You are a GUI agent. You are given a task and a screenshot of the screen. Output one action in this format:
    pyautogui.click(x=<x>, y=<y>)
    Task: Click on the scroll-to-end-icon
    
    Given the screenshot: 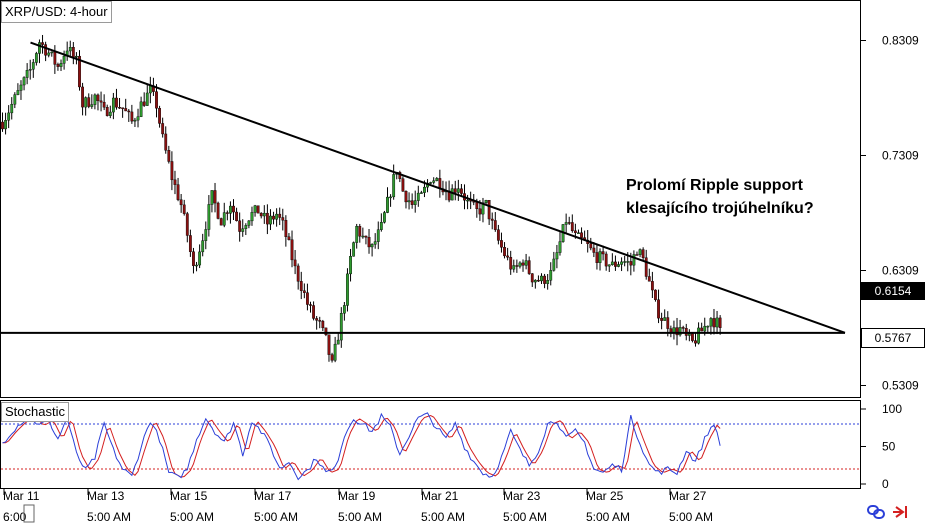 What is the action you would take?
    pyautogui.click(x=900, y=512)
    